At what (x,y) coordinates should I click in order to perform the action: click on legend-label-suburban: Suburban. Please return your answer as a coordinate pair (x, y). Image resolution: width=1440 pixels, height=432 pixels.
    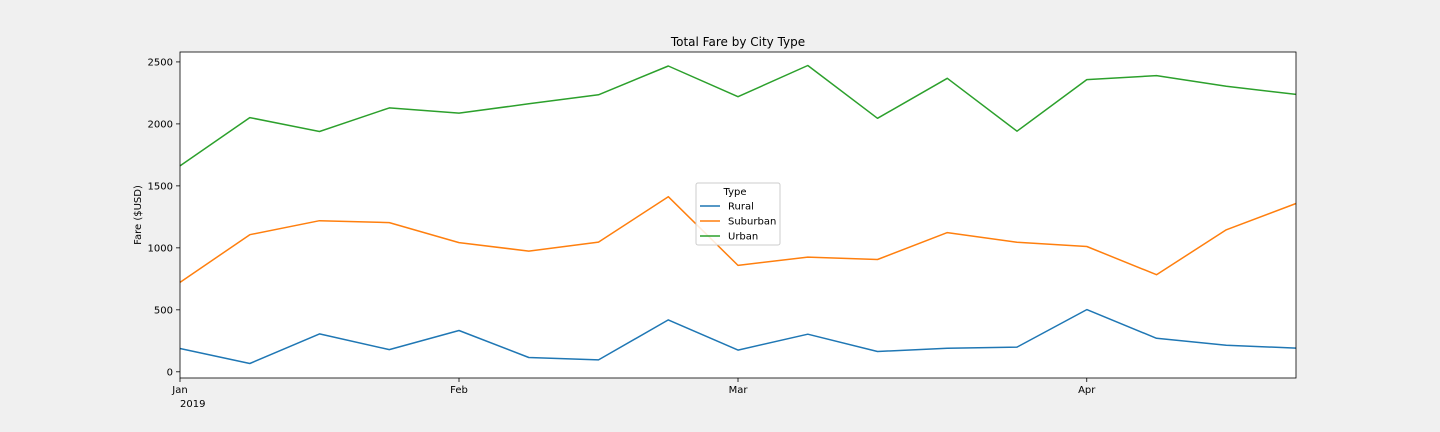
    Looking at the image, I should click on (752, 222).